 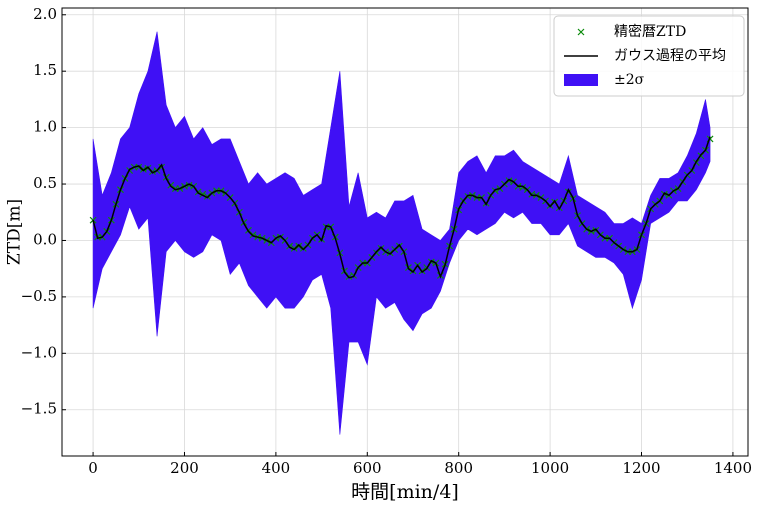 What do you see at coordinates (45, 70) in the screenshot?
I see `y-tick-label: 1.5` at bounding box center [45, 70].